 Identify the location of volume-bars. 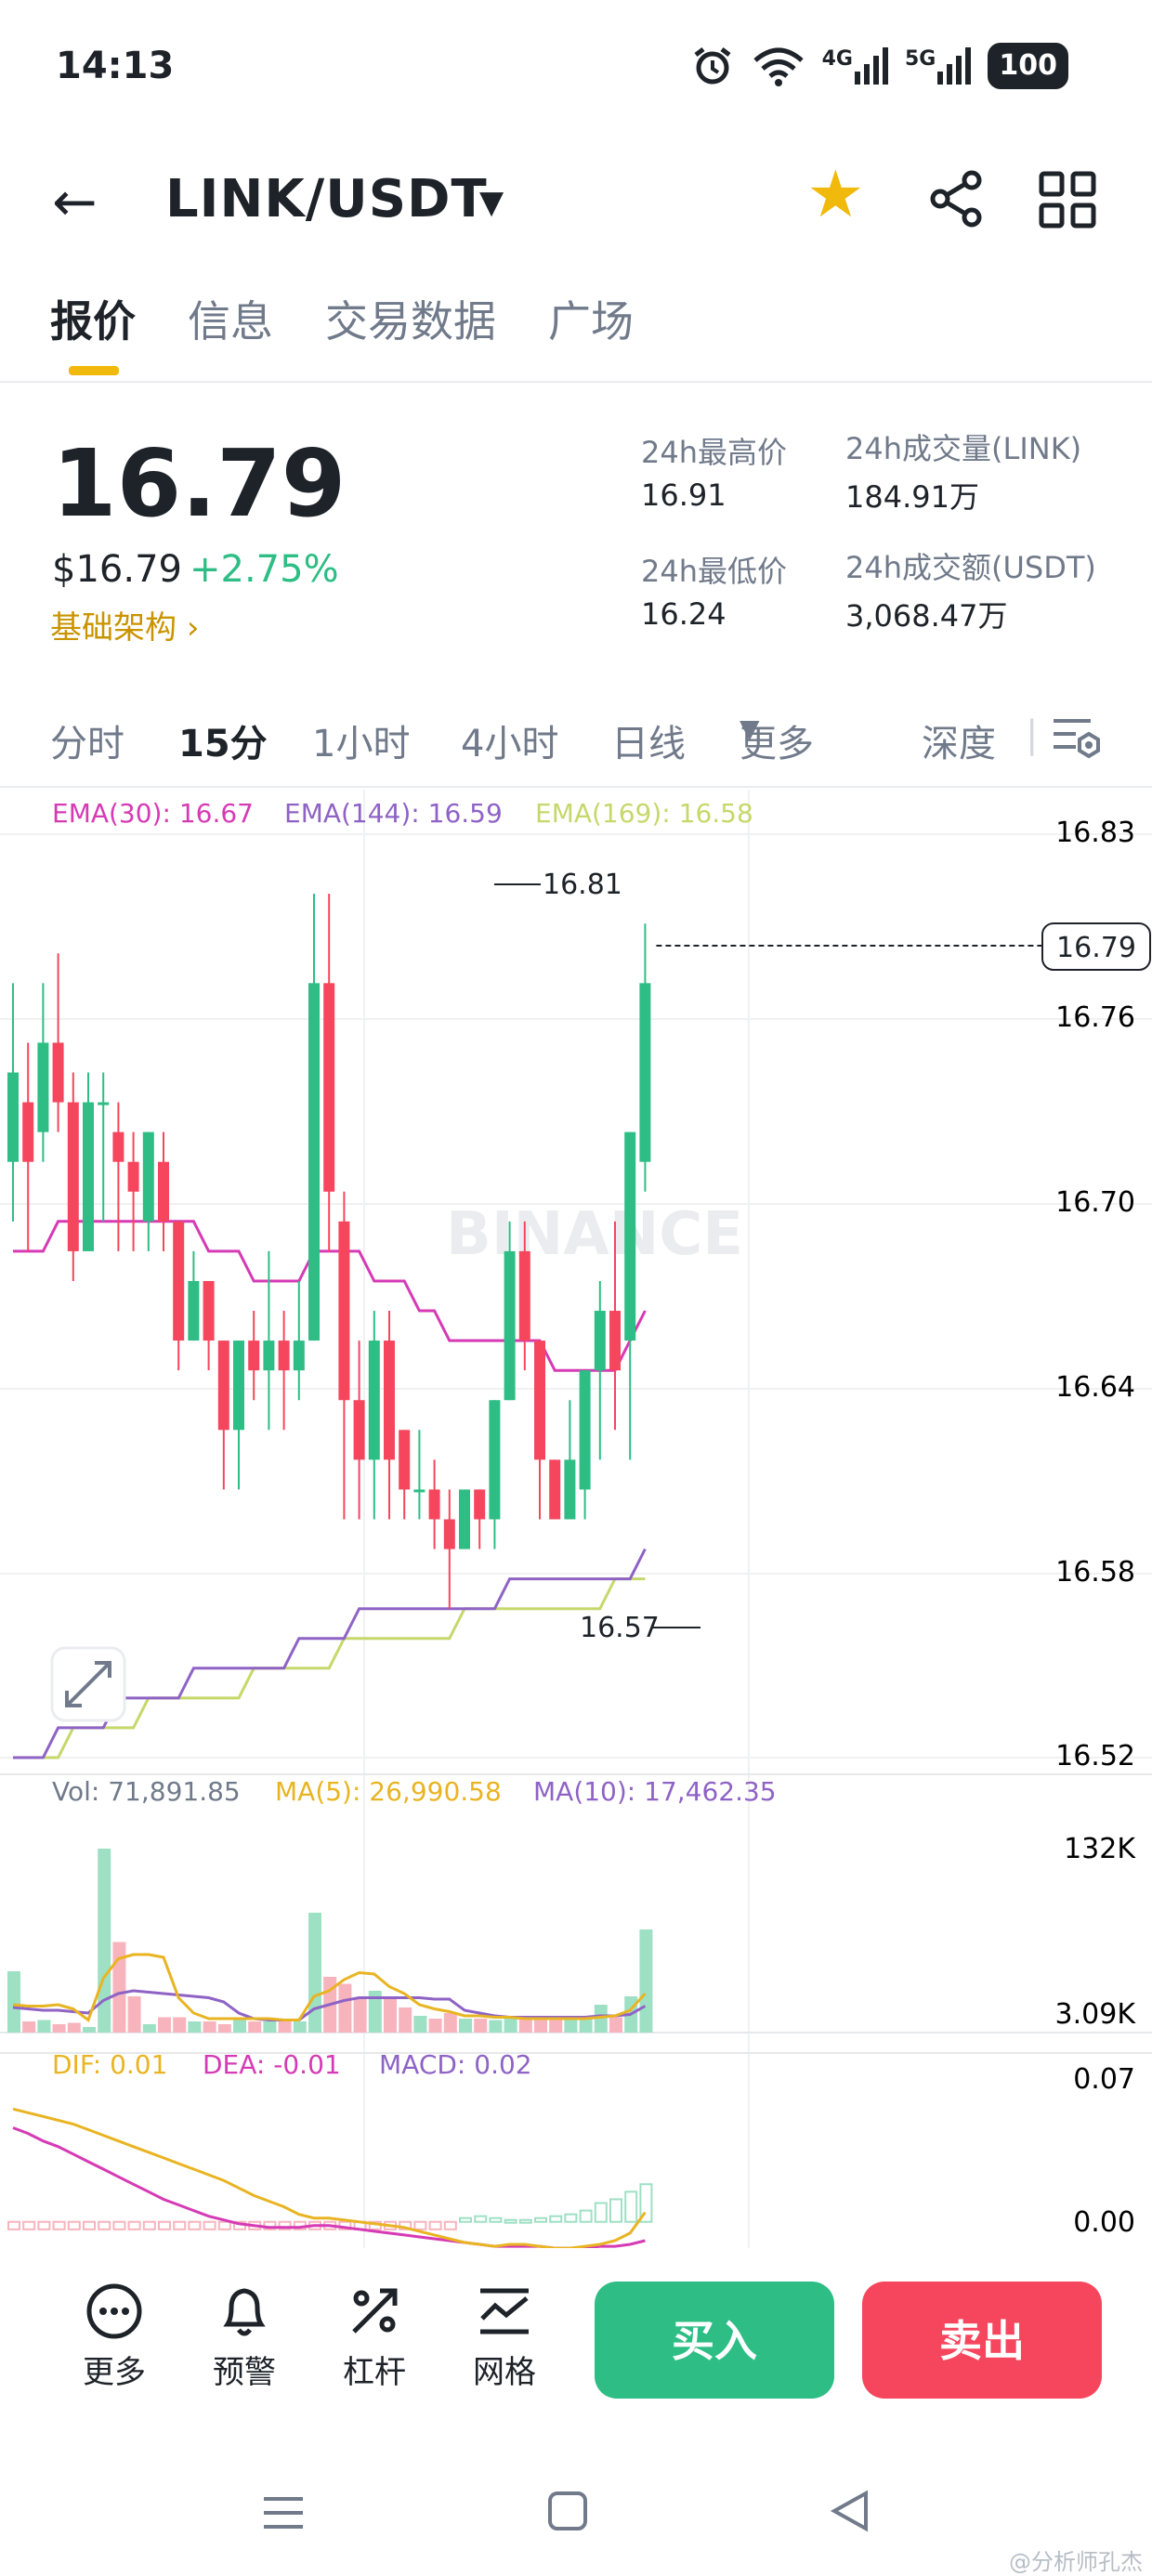
(330, 1941).